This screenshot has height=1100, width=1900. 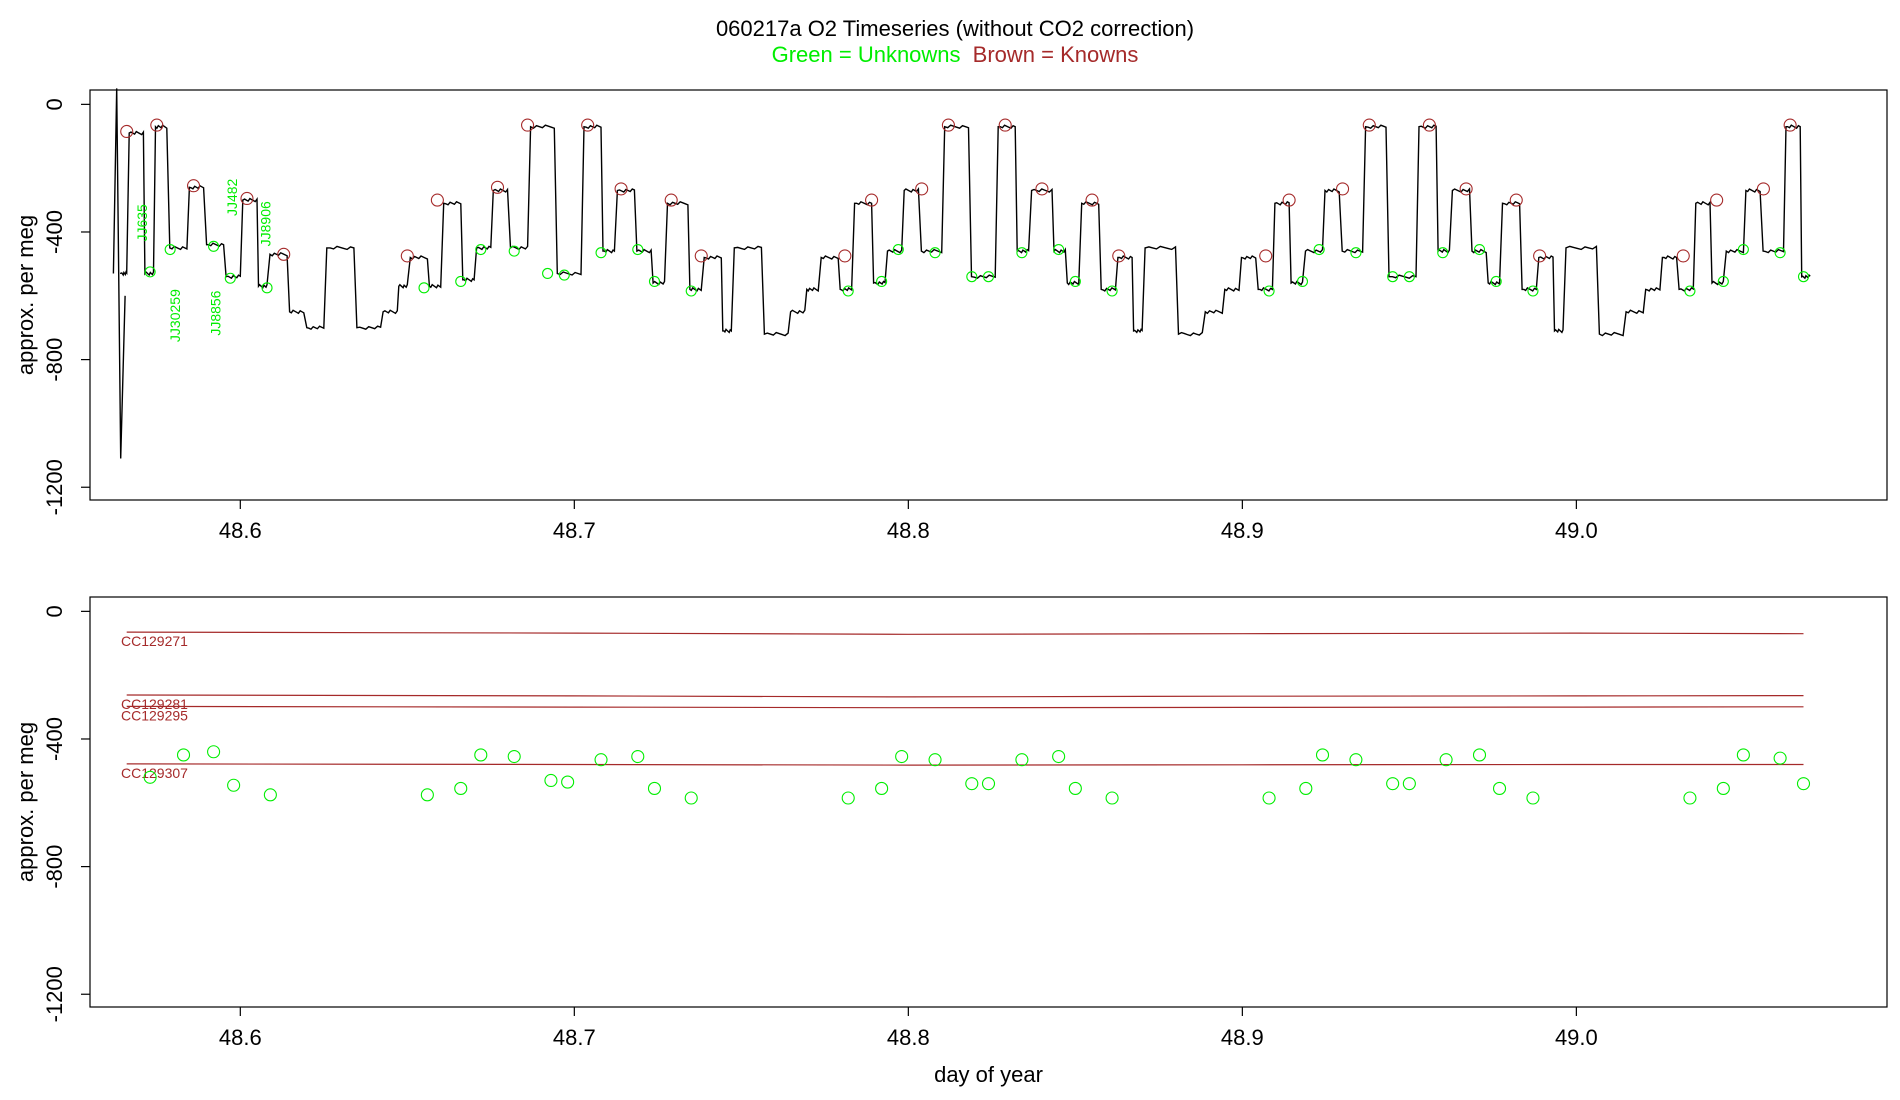 What do you see at coordinates (1056, 54) in the screenshot?
I see `legend-knowns: Brown = Knowns` at bounding box center [1056, 54].